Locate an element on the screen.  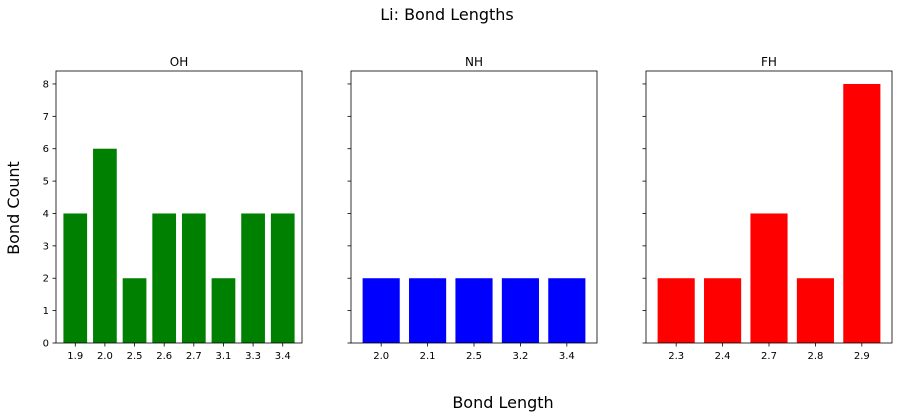
y-tick-label: 8 is located at coordinates (46, 84).